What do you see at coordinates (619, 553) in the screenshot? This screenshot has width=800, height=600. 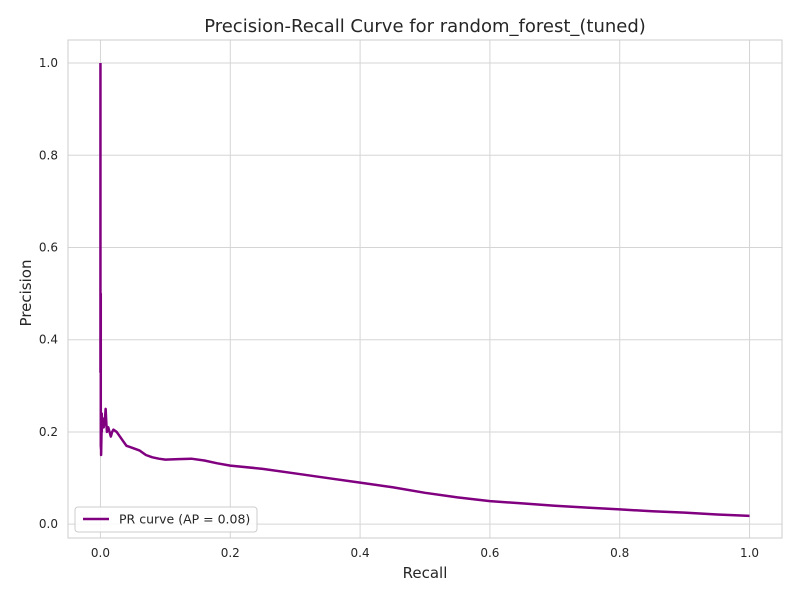 I see `x-tick-label: 0.8` at bounding box center [619, 553].